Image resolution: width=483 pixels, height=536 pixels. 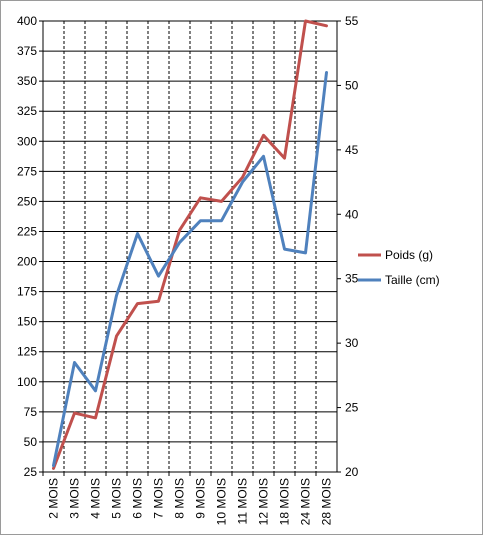 What do you see at coordinates (352, 85) in the screenshot?
I see `right-tick-label: 50` at bounding box center [352, 85].